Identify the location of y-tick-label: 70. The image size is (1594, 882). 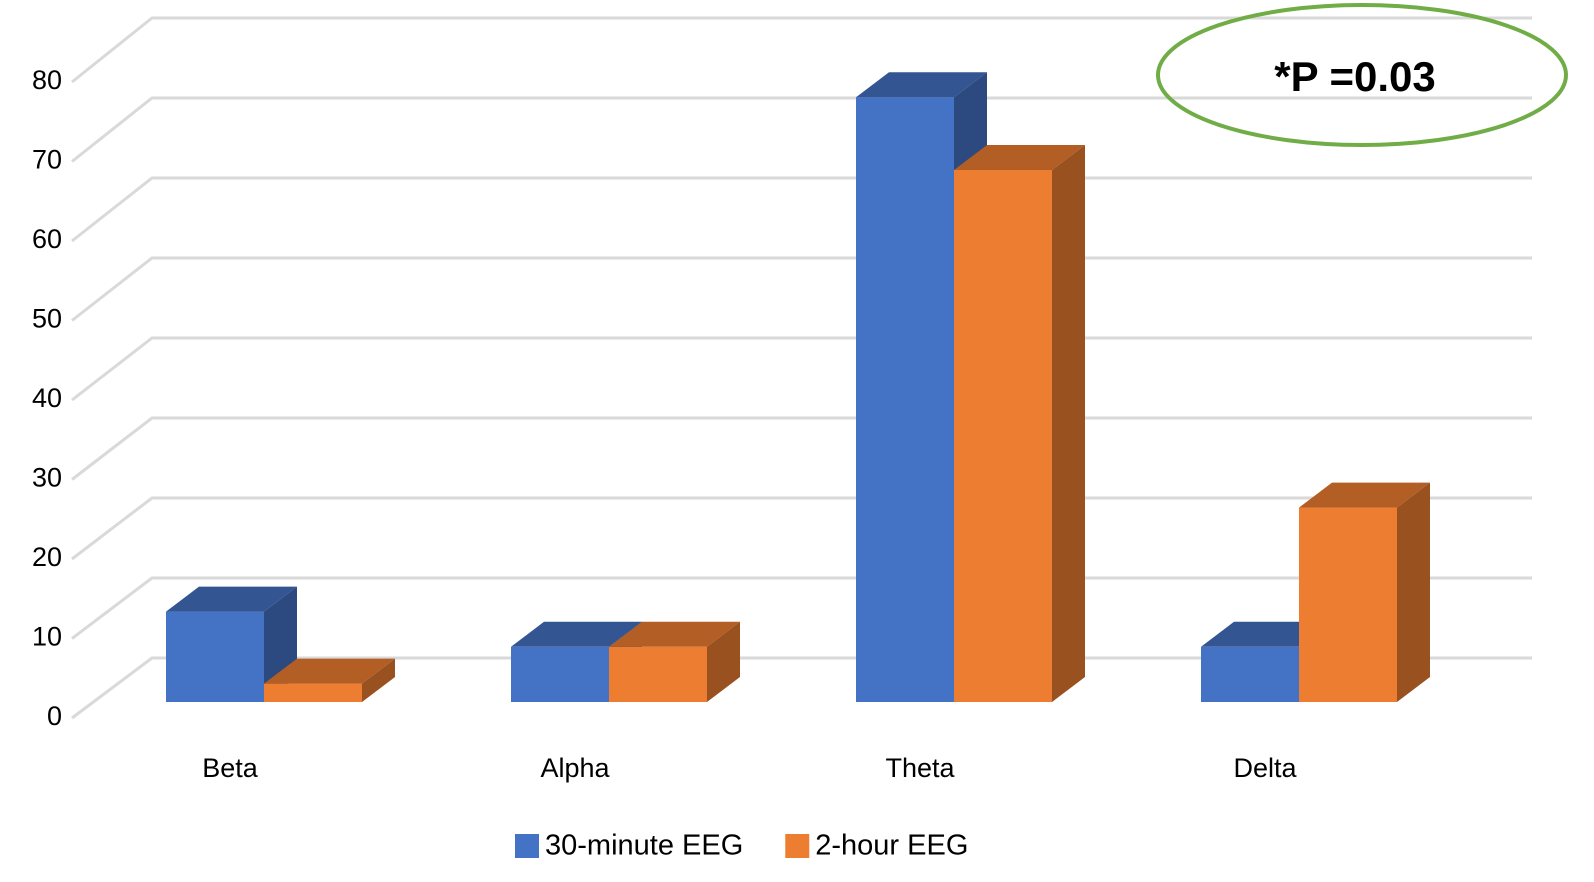
(47, 160).